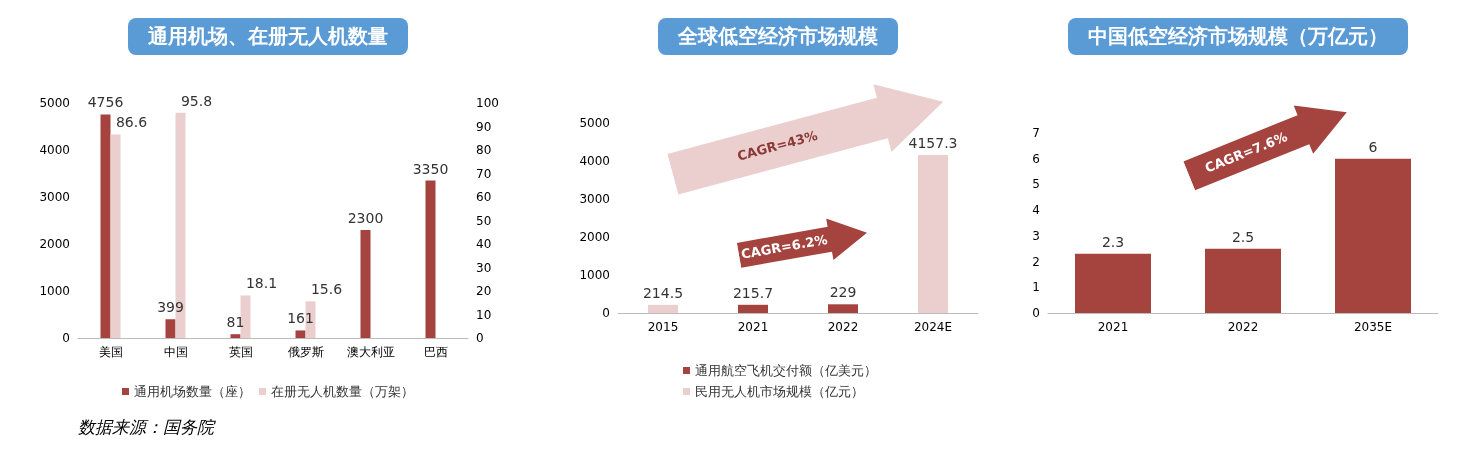 This screenshot has width=1468, height=457. I want to click on chart-title: 全球低空经济市场规模, so click(778, 36).